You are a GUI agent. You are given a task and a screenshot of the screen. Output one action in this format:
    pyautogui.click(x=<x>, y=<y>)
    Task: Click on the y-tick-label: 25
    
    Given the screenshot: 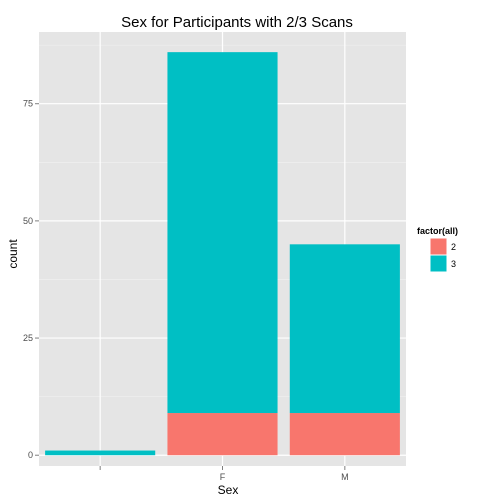 What is the action you would take?
    pyautogui.click(x=28, y=338)
    